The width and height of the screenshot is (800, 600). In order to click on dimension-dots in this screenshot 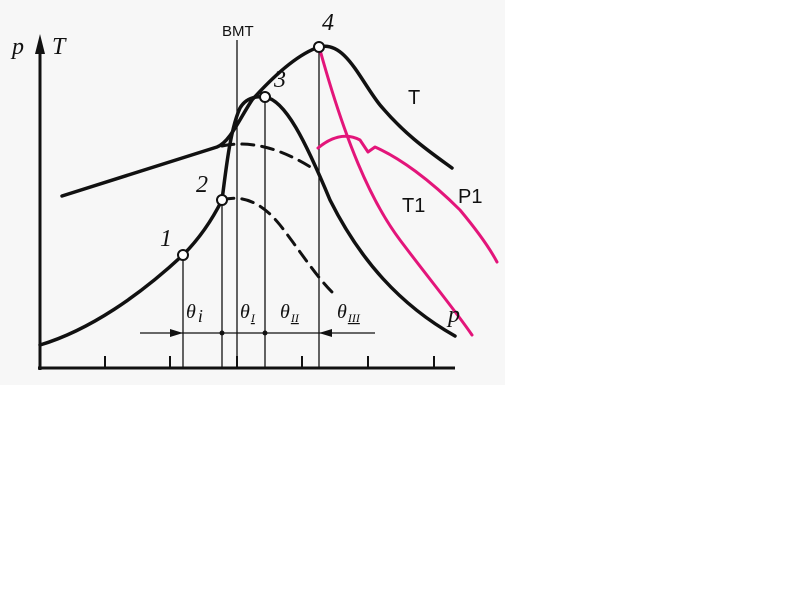, I will do `click(243, 333)`.